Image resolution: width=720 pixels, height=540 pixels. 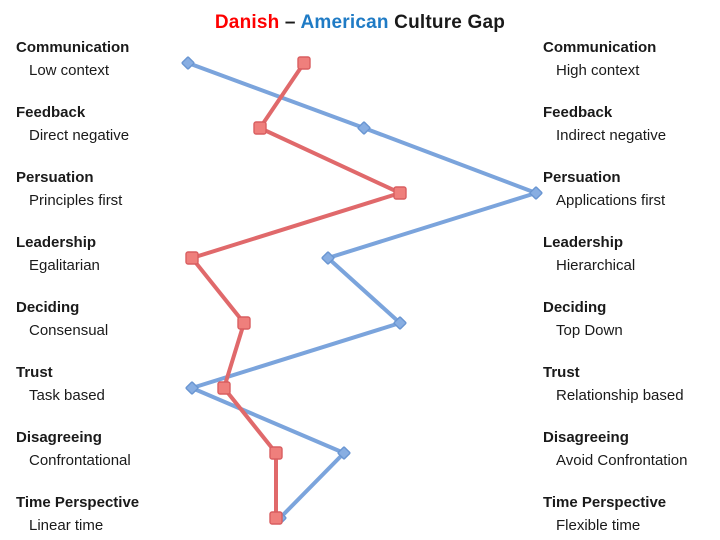 I want to click on dimension-trait-left: Task based, so click(x=67, y=395).